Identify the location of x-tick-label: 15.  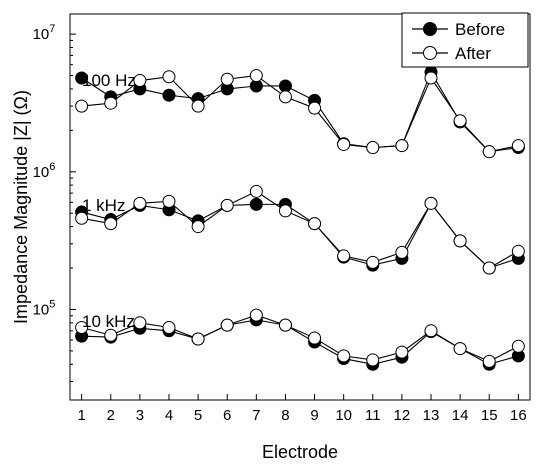
(489, 415).